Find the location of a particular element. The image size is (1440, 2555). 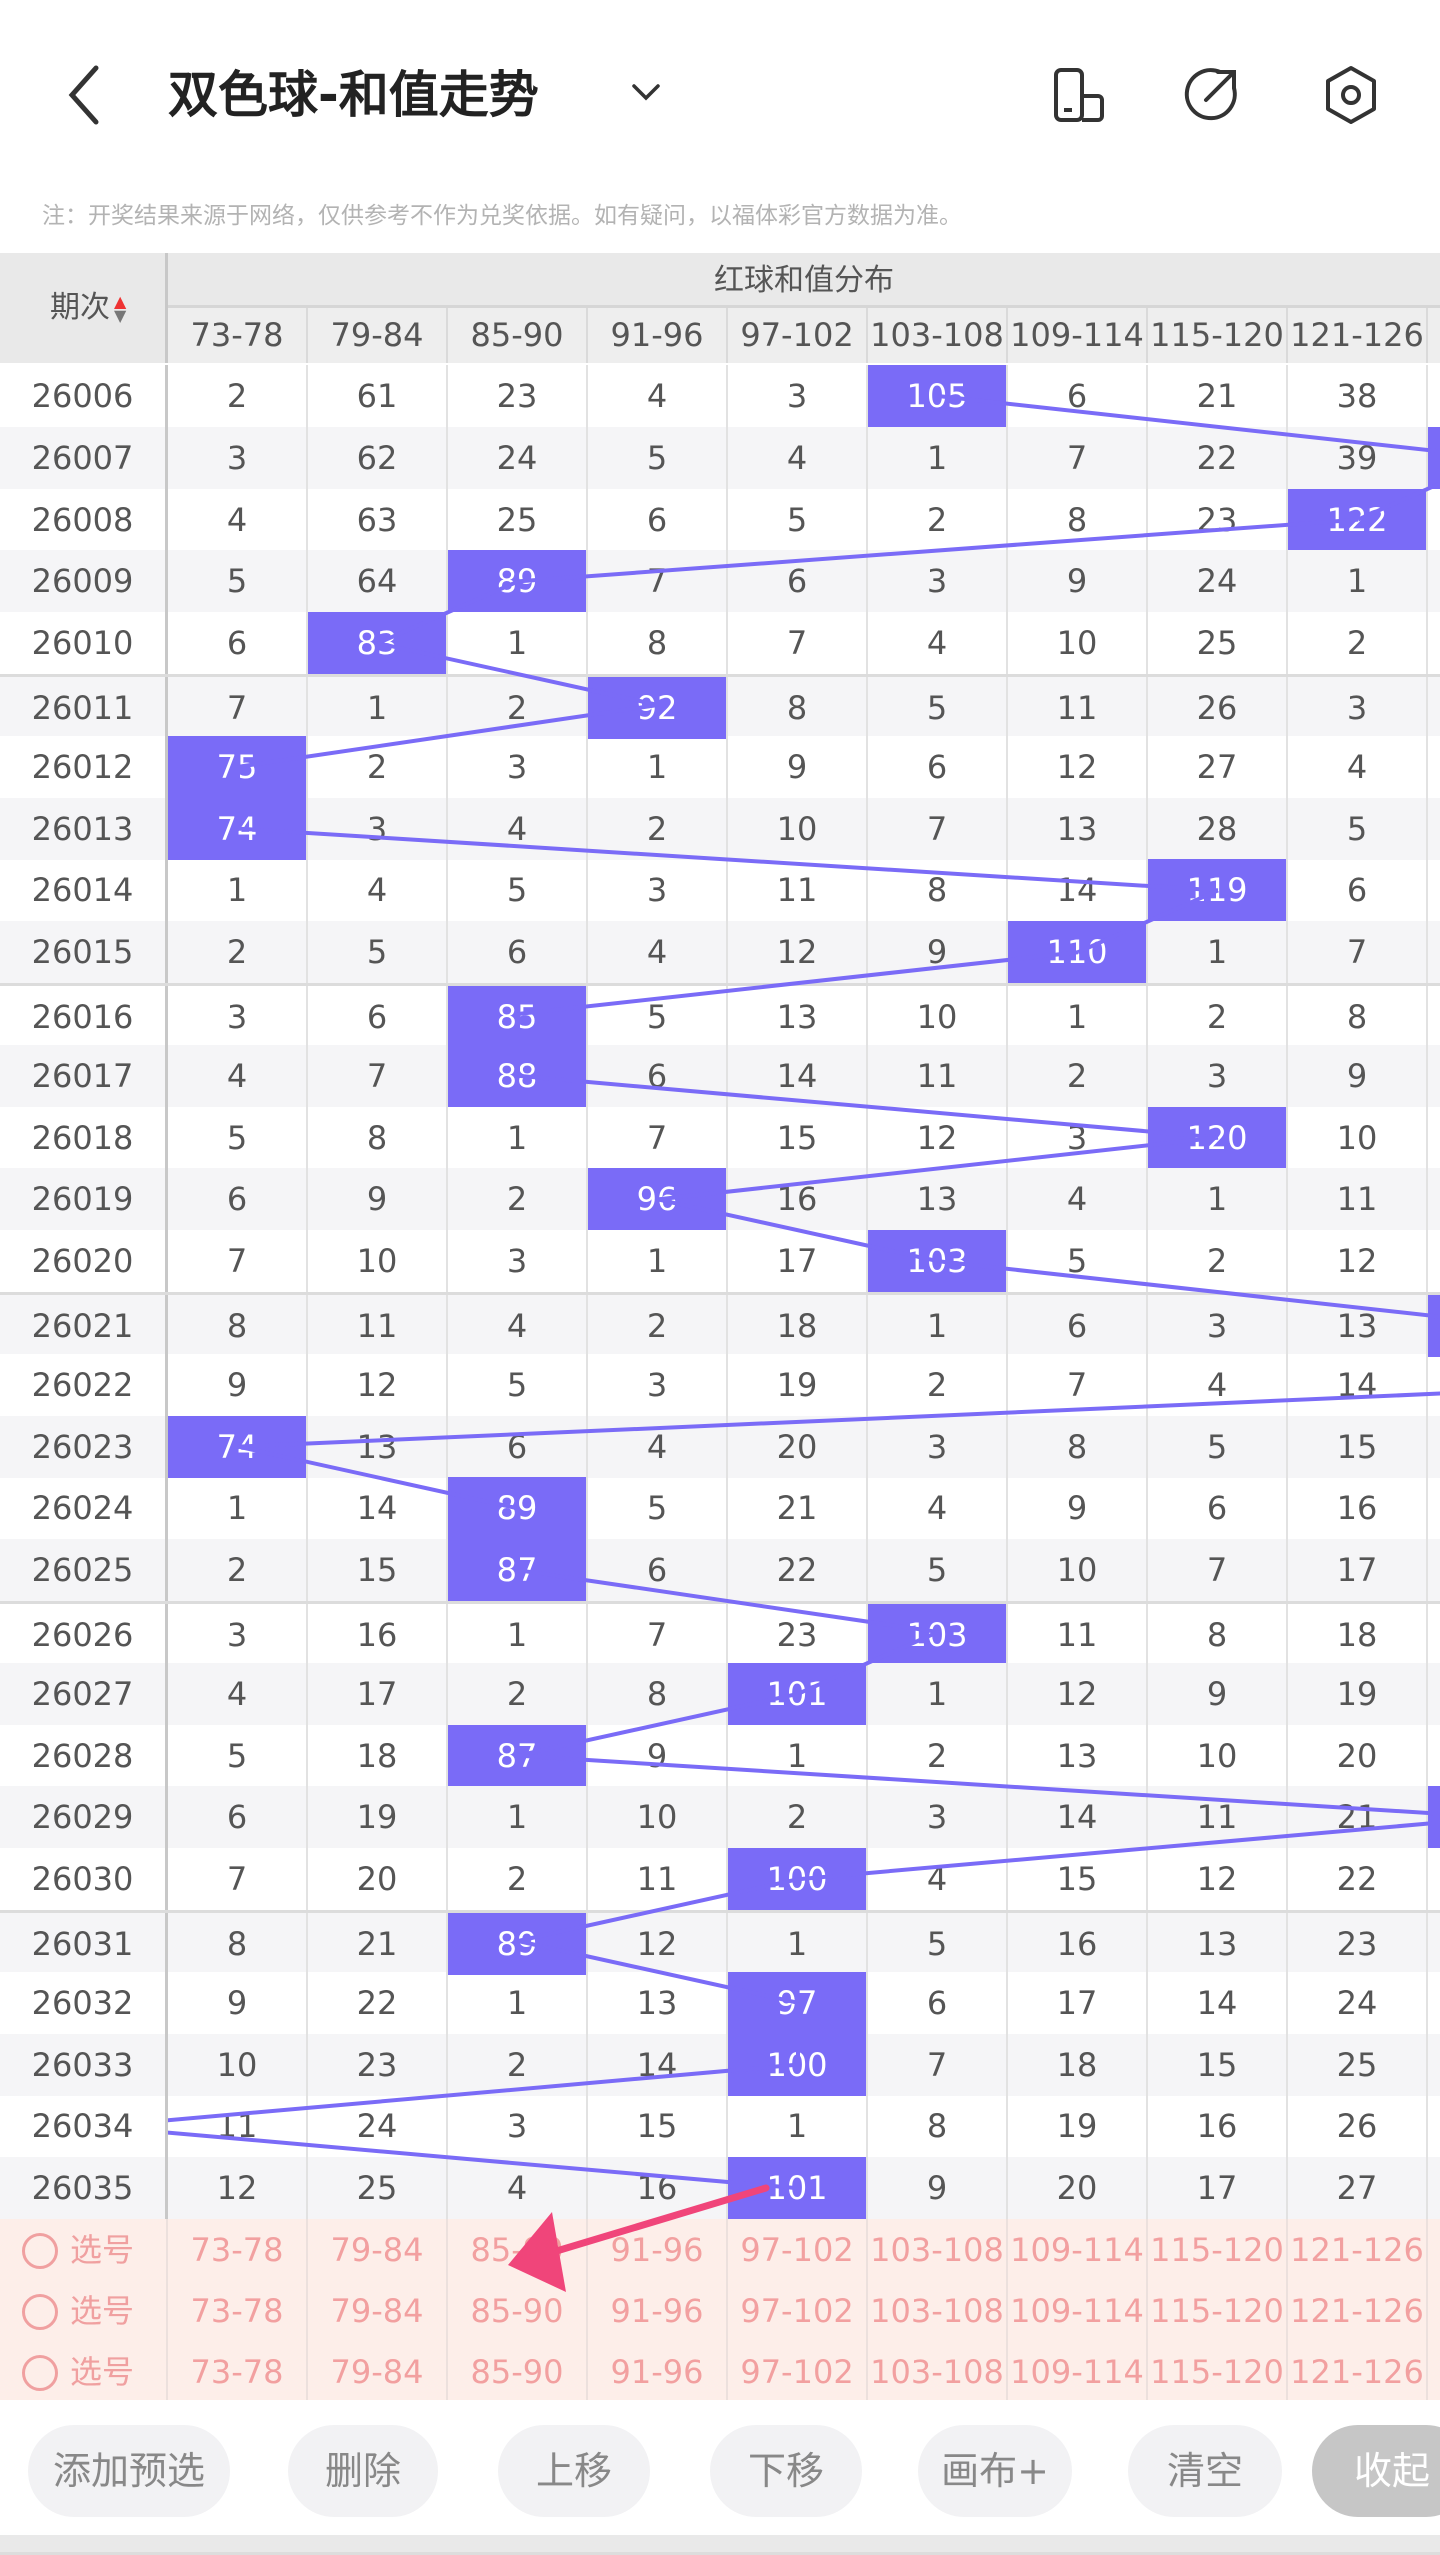

move-up-button: 上移 is located at coordinates (574, 2471).